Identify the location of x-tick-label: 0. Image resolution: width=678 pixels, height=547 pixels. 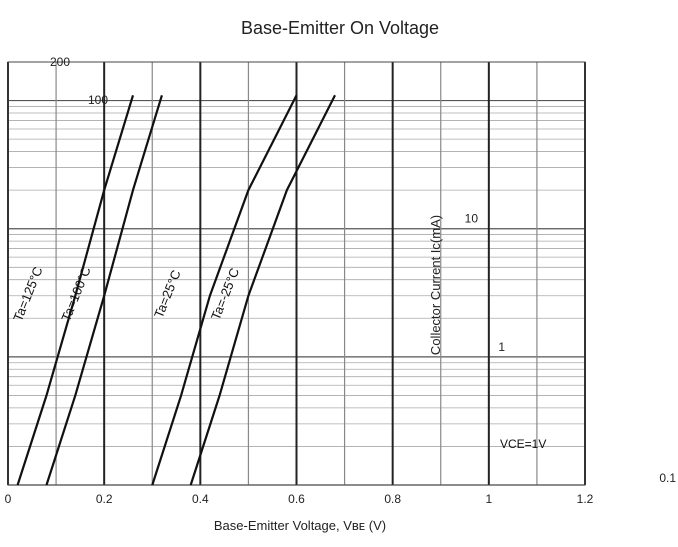
(8, 499).